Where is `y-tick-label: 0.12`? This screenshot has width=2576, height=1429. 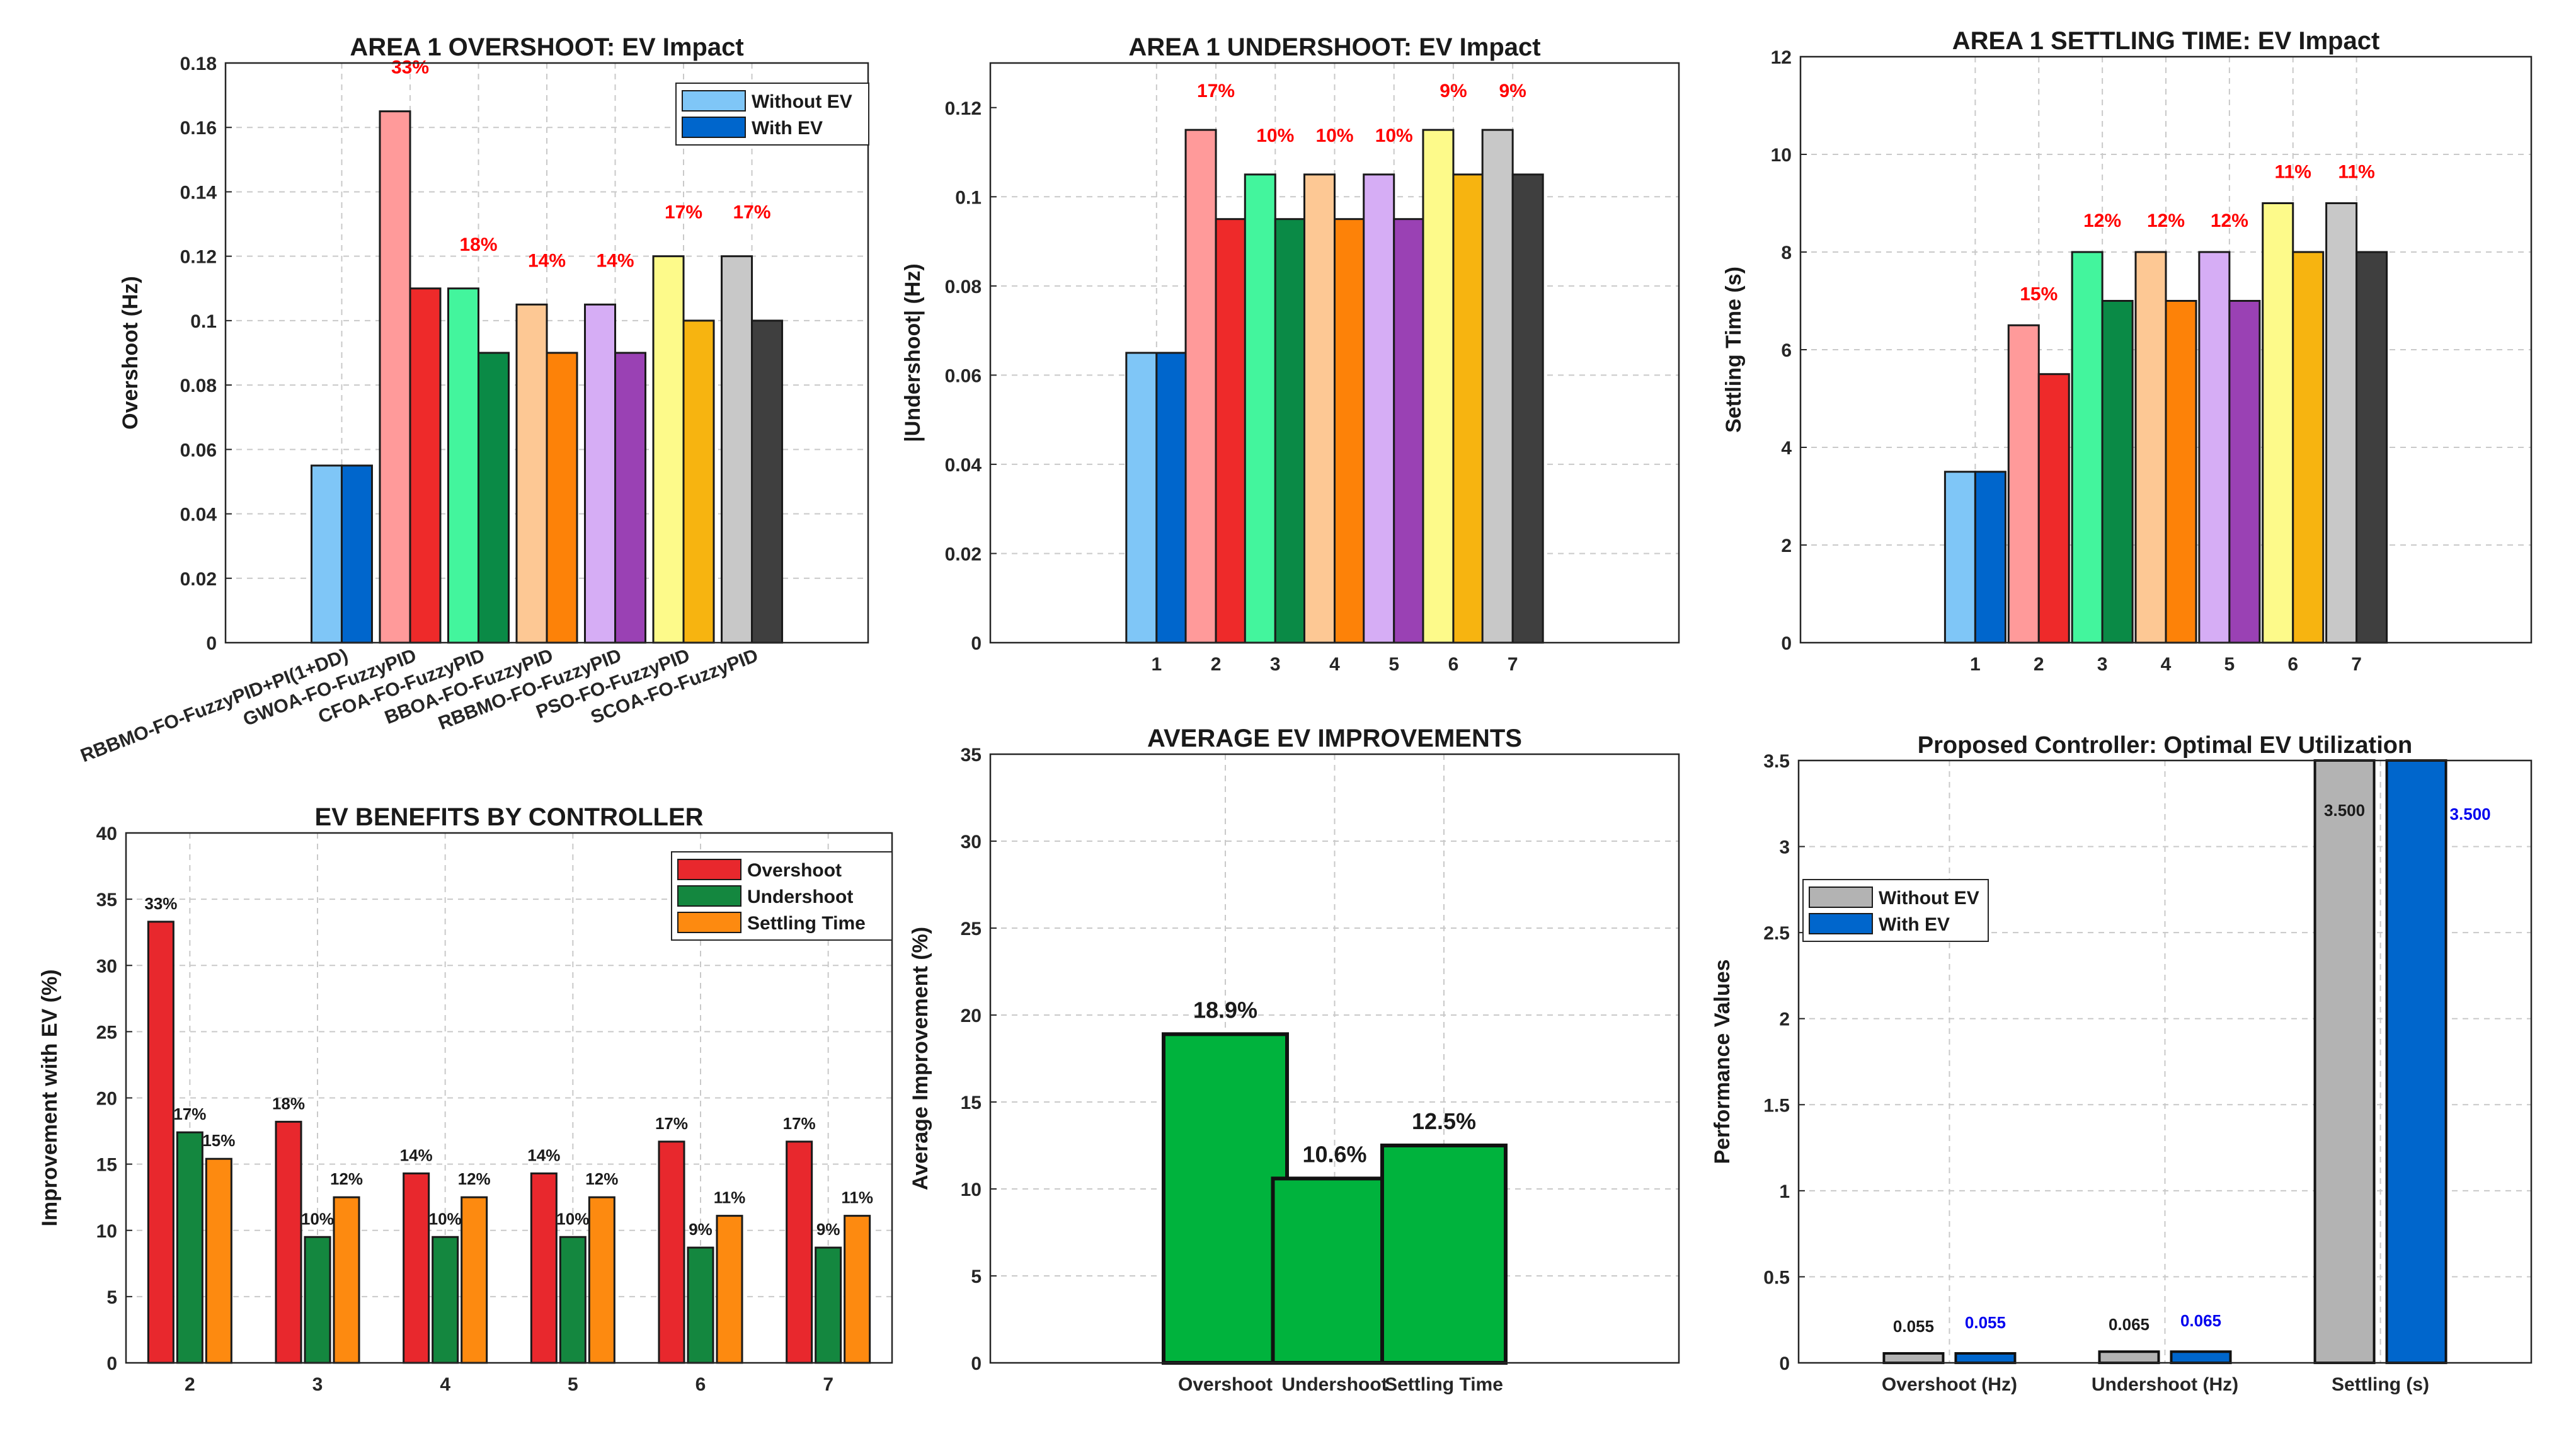 y-tick-label: 0.12 is located at coordinates (963, 109).